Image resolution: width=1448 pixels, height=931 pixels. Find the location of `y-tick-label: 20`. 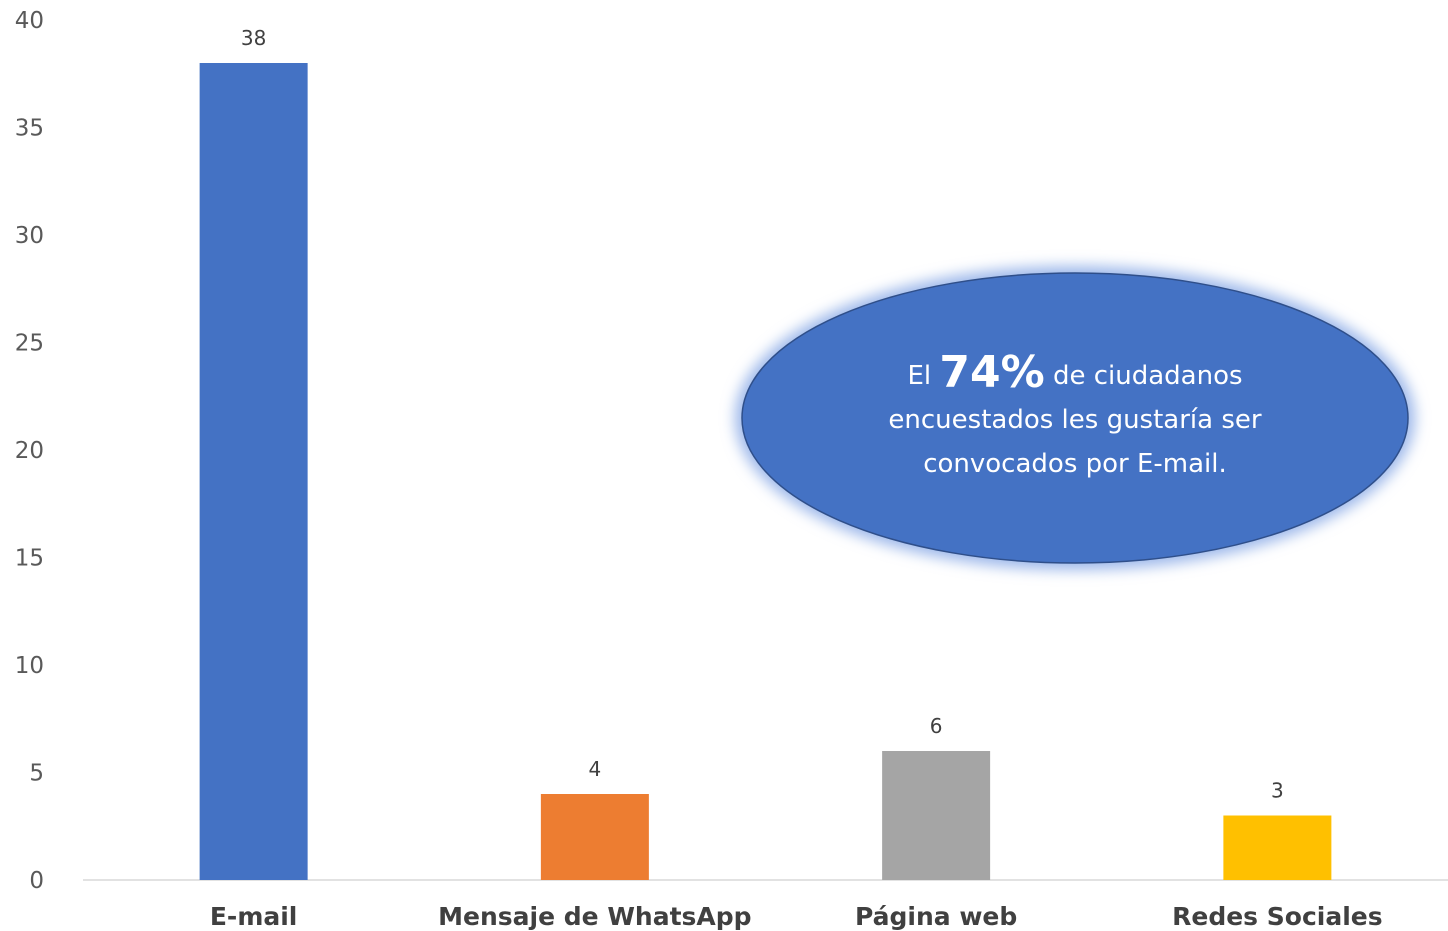

y-tick-label: 20 is located at coordinates (29, 451).